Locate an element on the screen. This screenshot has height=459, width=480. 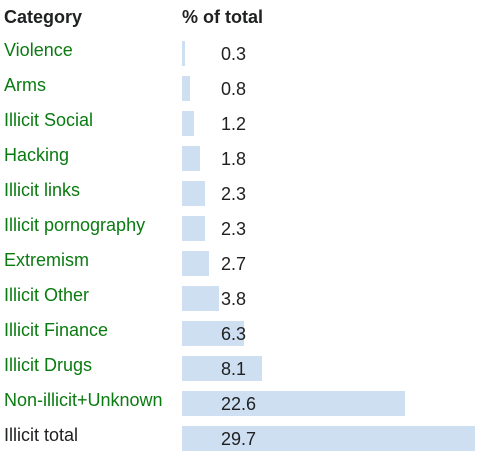
category-link: Illicit pornography is located at coordinates (75, 225).